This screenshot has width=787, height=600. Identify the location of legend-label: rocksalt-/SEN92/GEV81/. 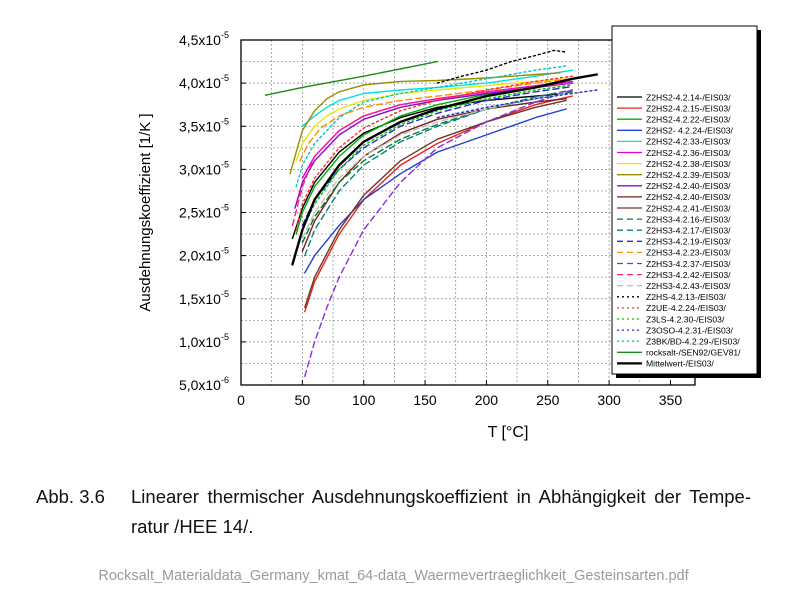
(693, 353).